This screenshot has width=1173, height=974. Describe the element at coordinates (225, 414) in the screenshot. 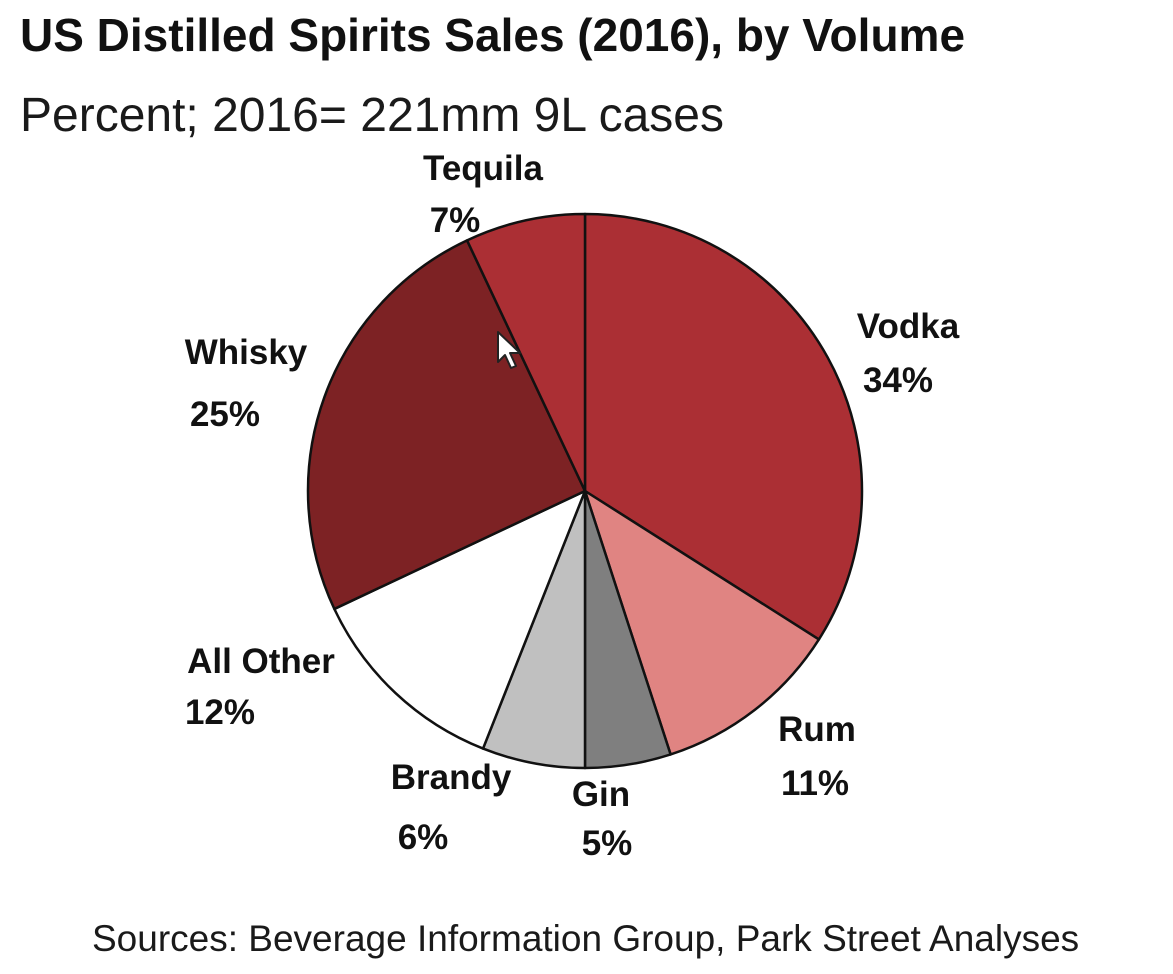

I see `slice-value-whisky: 25%` at that location.